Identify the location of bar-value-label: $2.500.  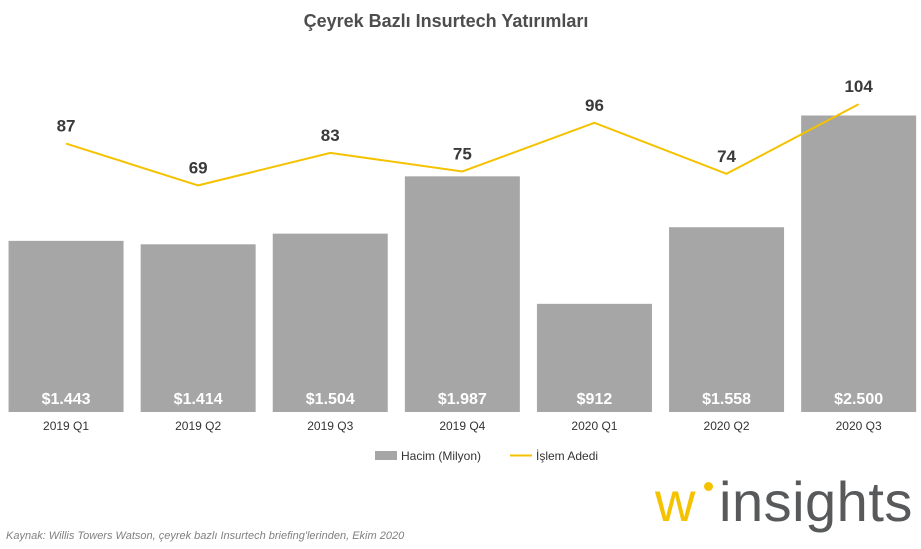
(858, 399).